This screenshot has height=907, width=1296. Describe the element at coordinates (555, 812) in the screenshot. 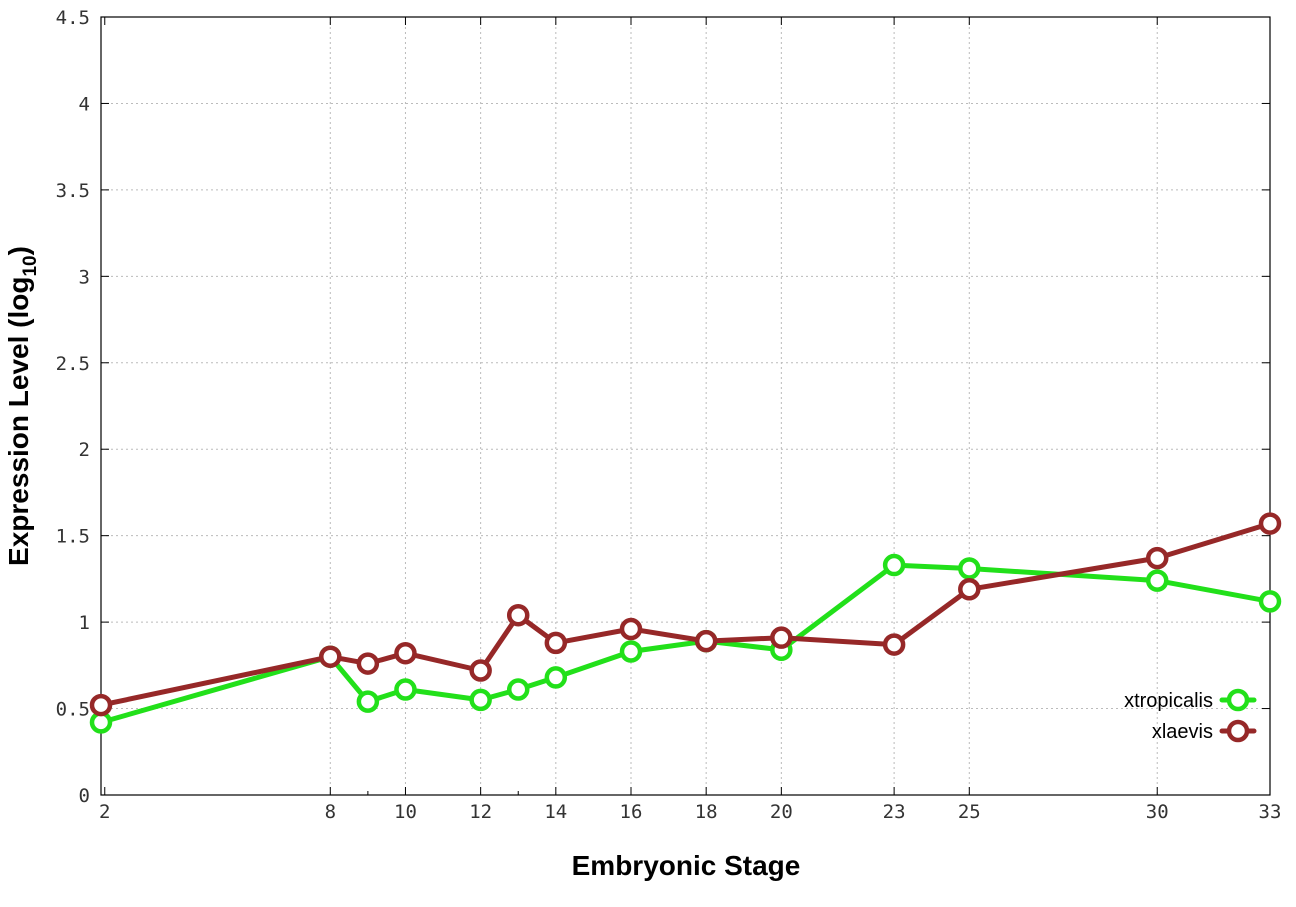

I see `x-tick-label: 14` at that location.